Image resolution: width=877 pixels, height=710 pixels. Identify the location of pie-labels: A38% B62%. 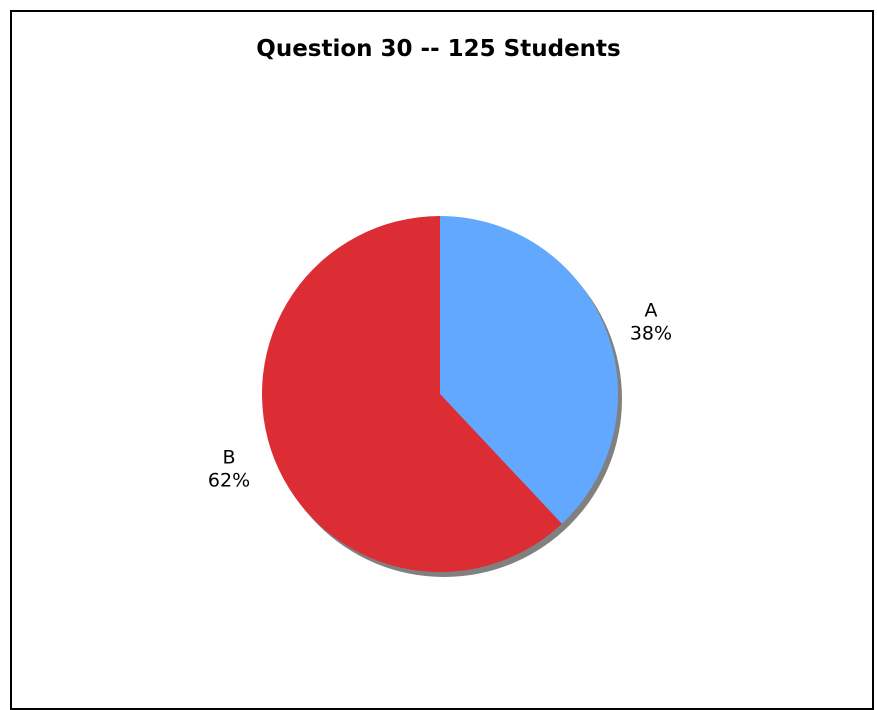
(440, 395).